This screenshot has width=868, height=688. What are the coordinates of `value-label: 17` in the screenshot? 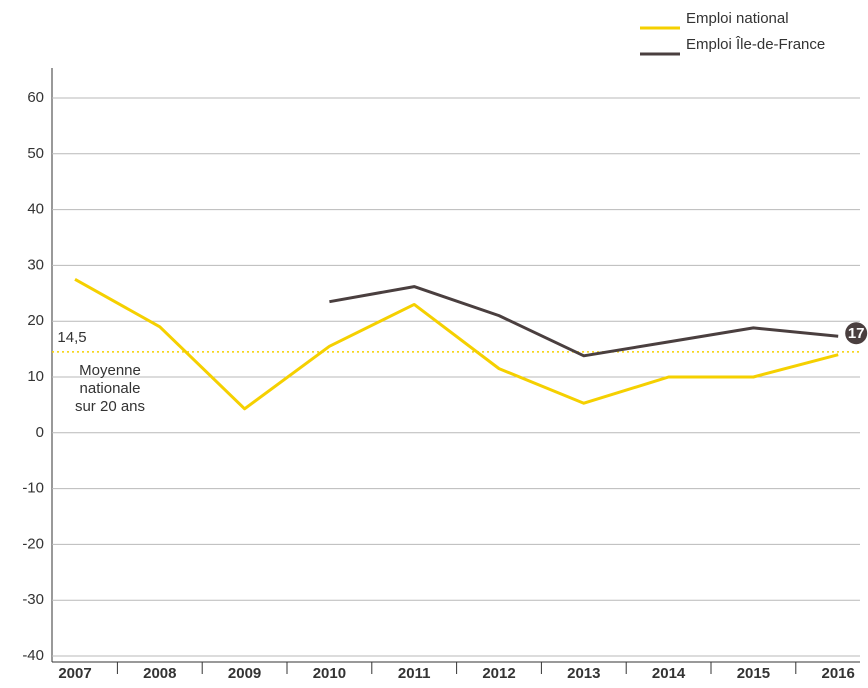 It's located at (856, 333).